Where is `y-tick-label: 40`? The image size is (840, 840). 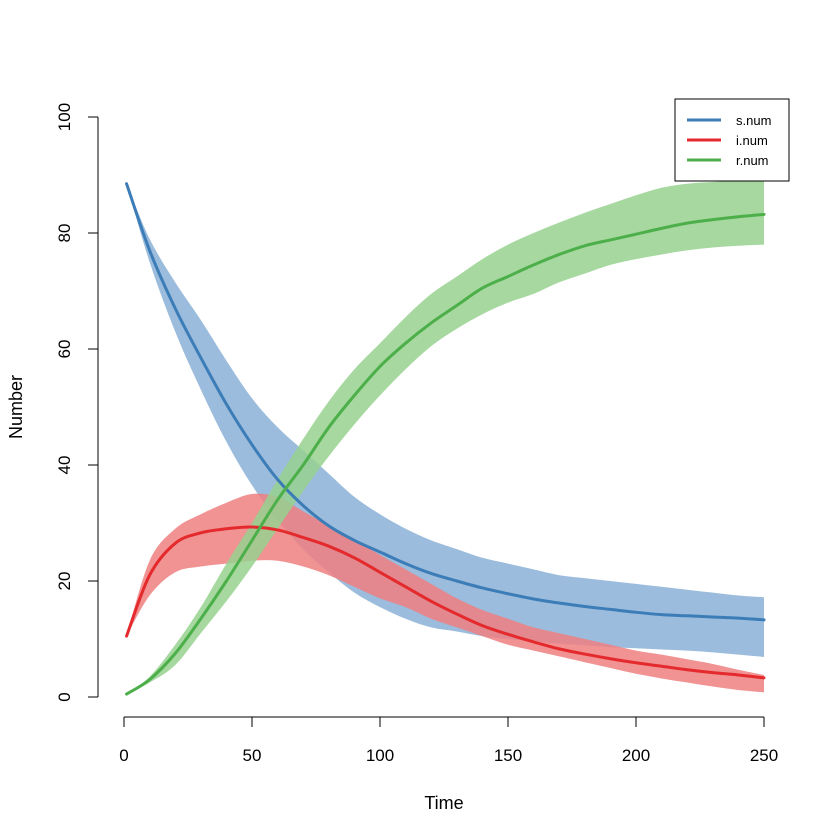 y-tick-label: 40 is located at coordinates (64, 465).